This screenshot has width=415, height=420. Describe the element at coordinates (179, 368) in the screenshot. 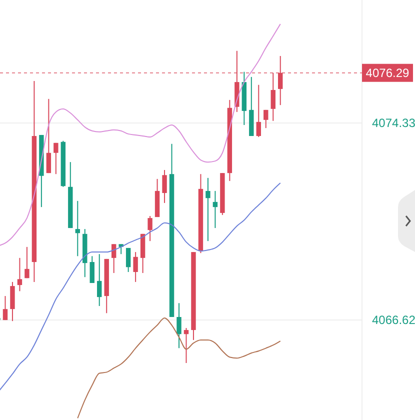

I see `line-series` at that location.